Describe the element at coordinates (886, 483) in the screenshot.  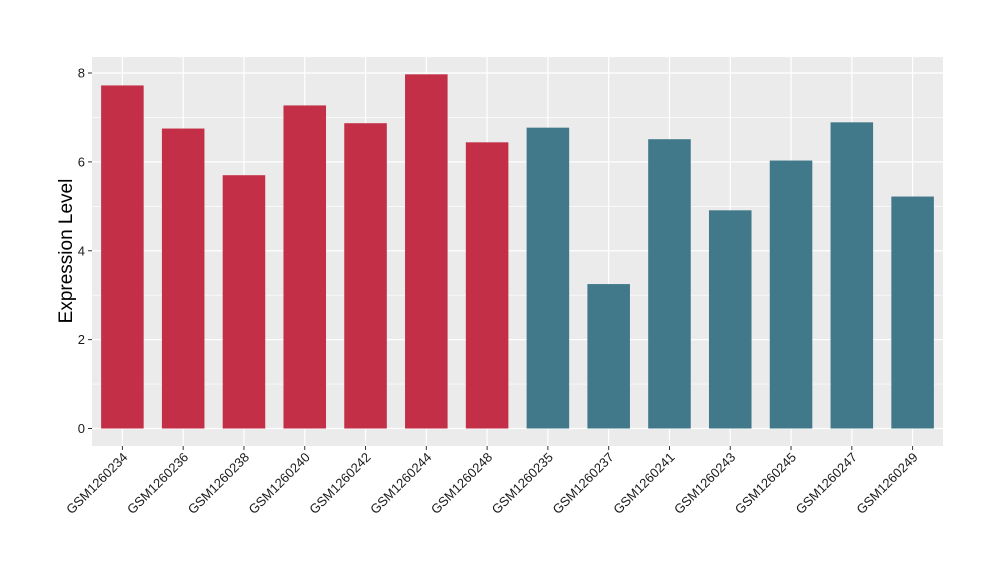
I see `x-tick-label: GSM1260249` at that location.